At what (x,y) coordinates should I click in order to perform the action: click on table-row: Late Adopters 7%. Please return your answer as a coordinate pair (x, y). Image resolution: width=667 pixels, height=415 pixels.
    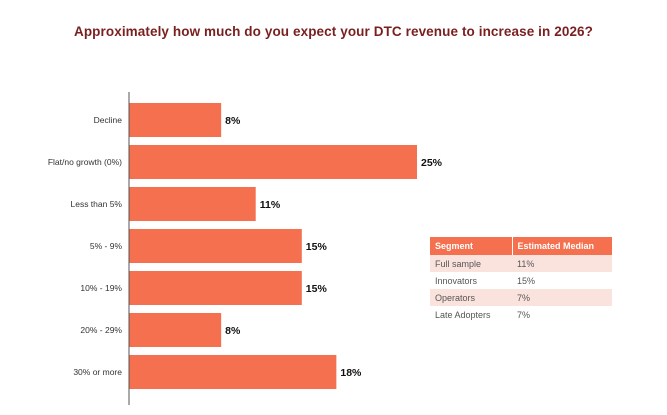
    Looking at the image, I should click on (521, 314).